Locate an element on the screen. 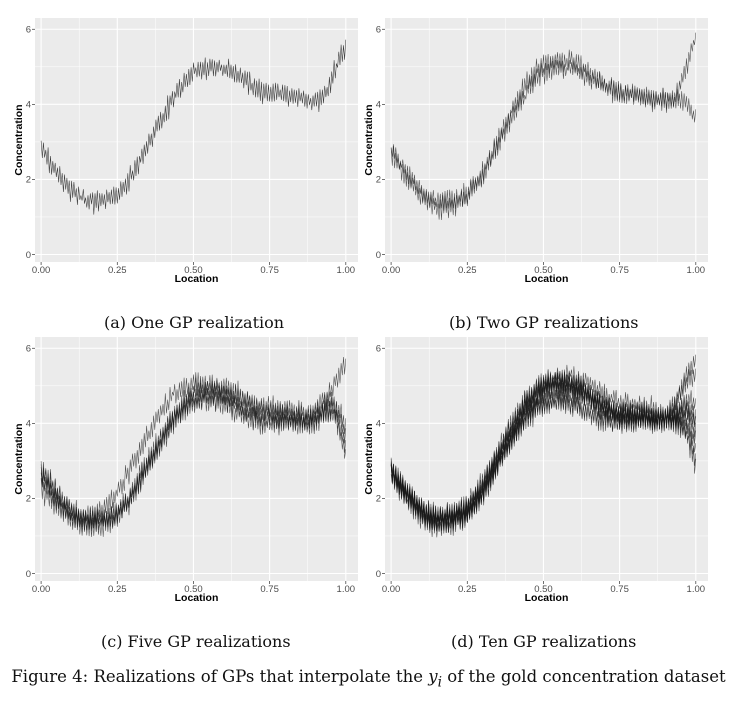 This screenshot has width=737, height=701. figure-caption-subscript: i is located at coordinates (440, 682).